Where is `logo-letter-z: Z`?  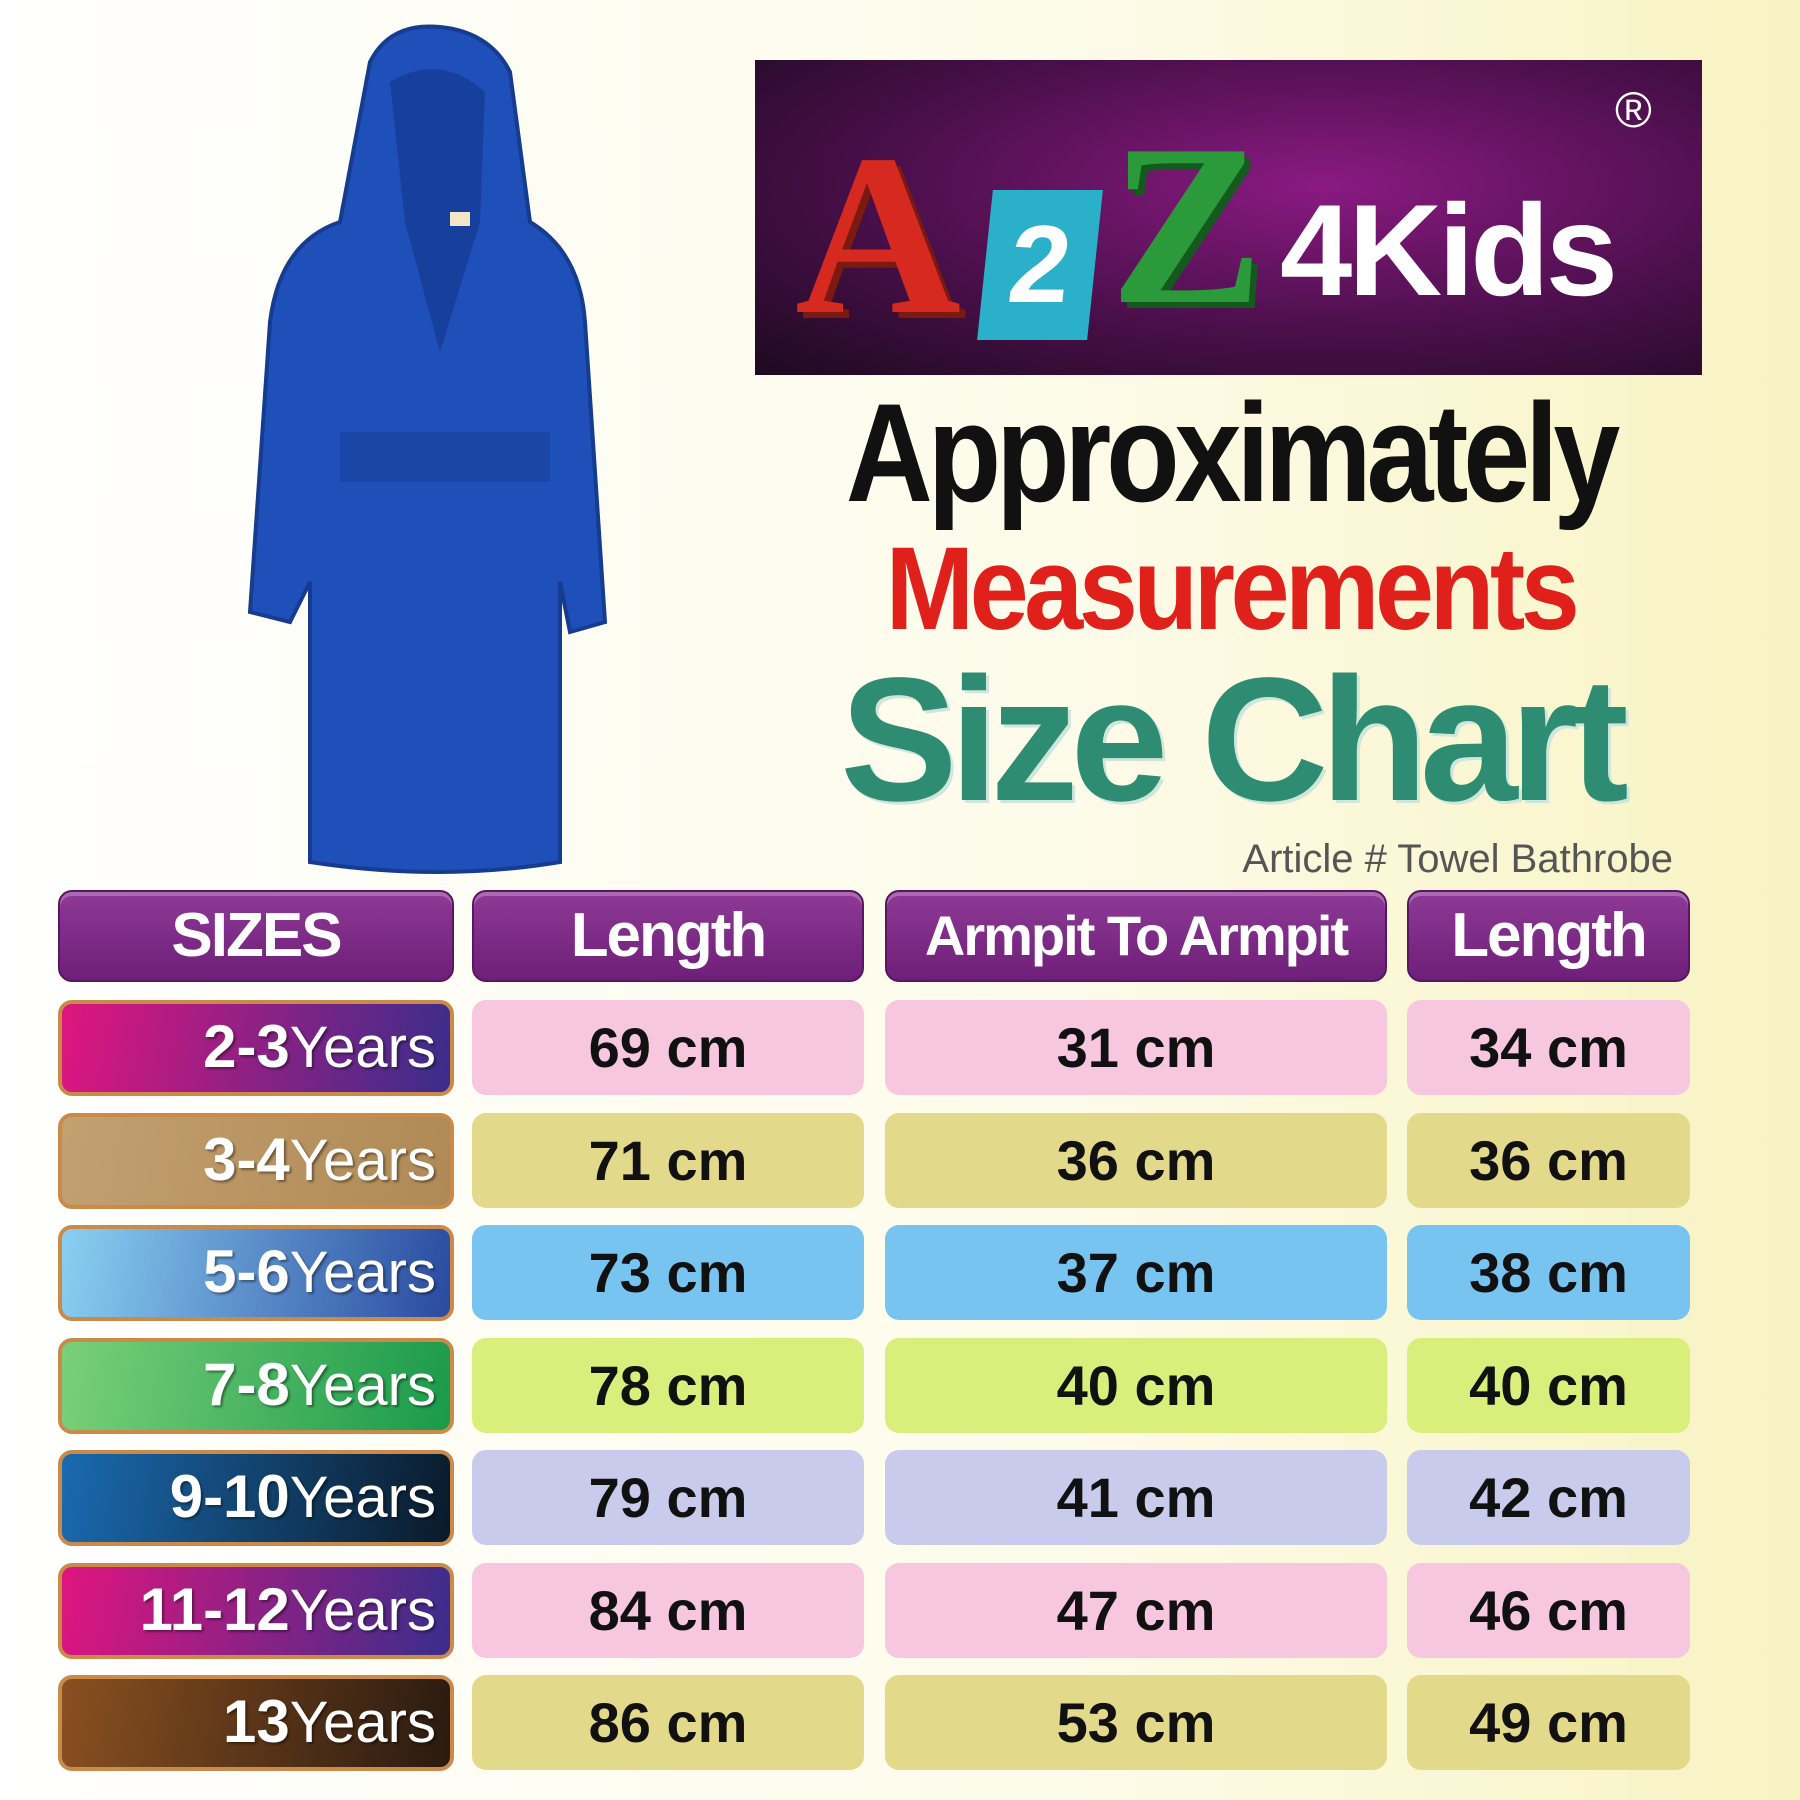 logo-letter-z: Z is located at coordinates (1187, 224).